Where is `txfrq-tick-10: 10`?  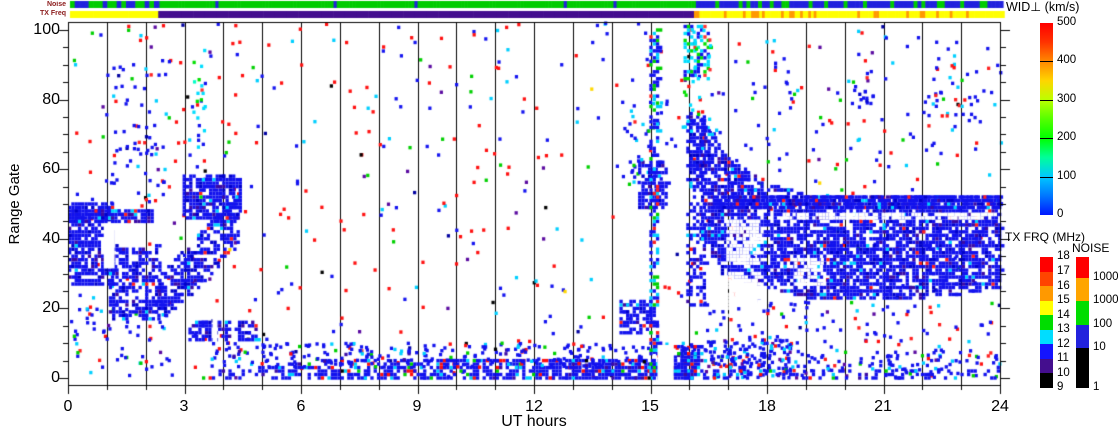 txfrq-tick-10: 10 is located at coordinates (1063, 373).